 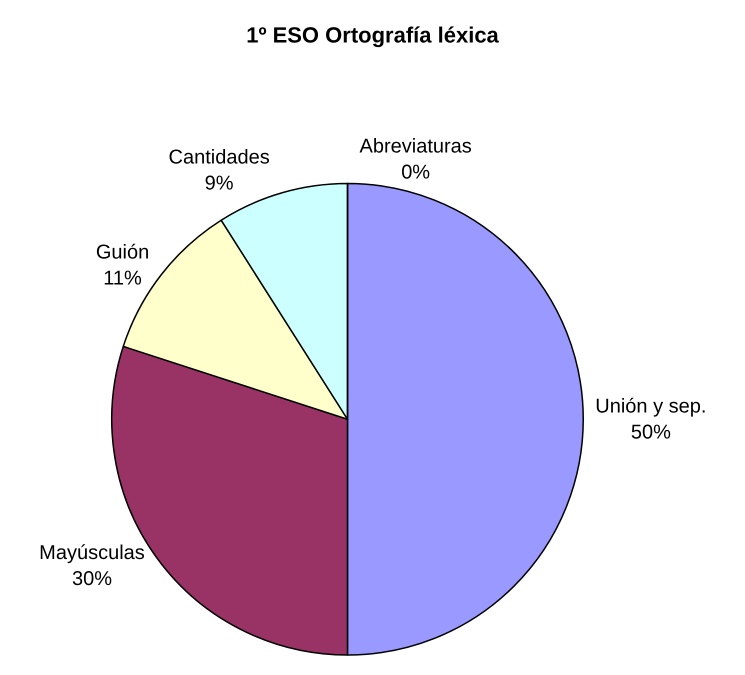 I want to click on data-label: 30%, so click(x=92, y=579).